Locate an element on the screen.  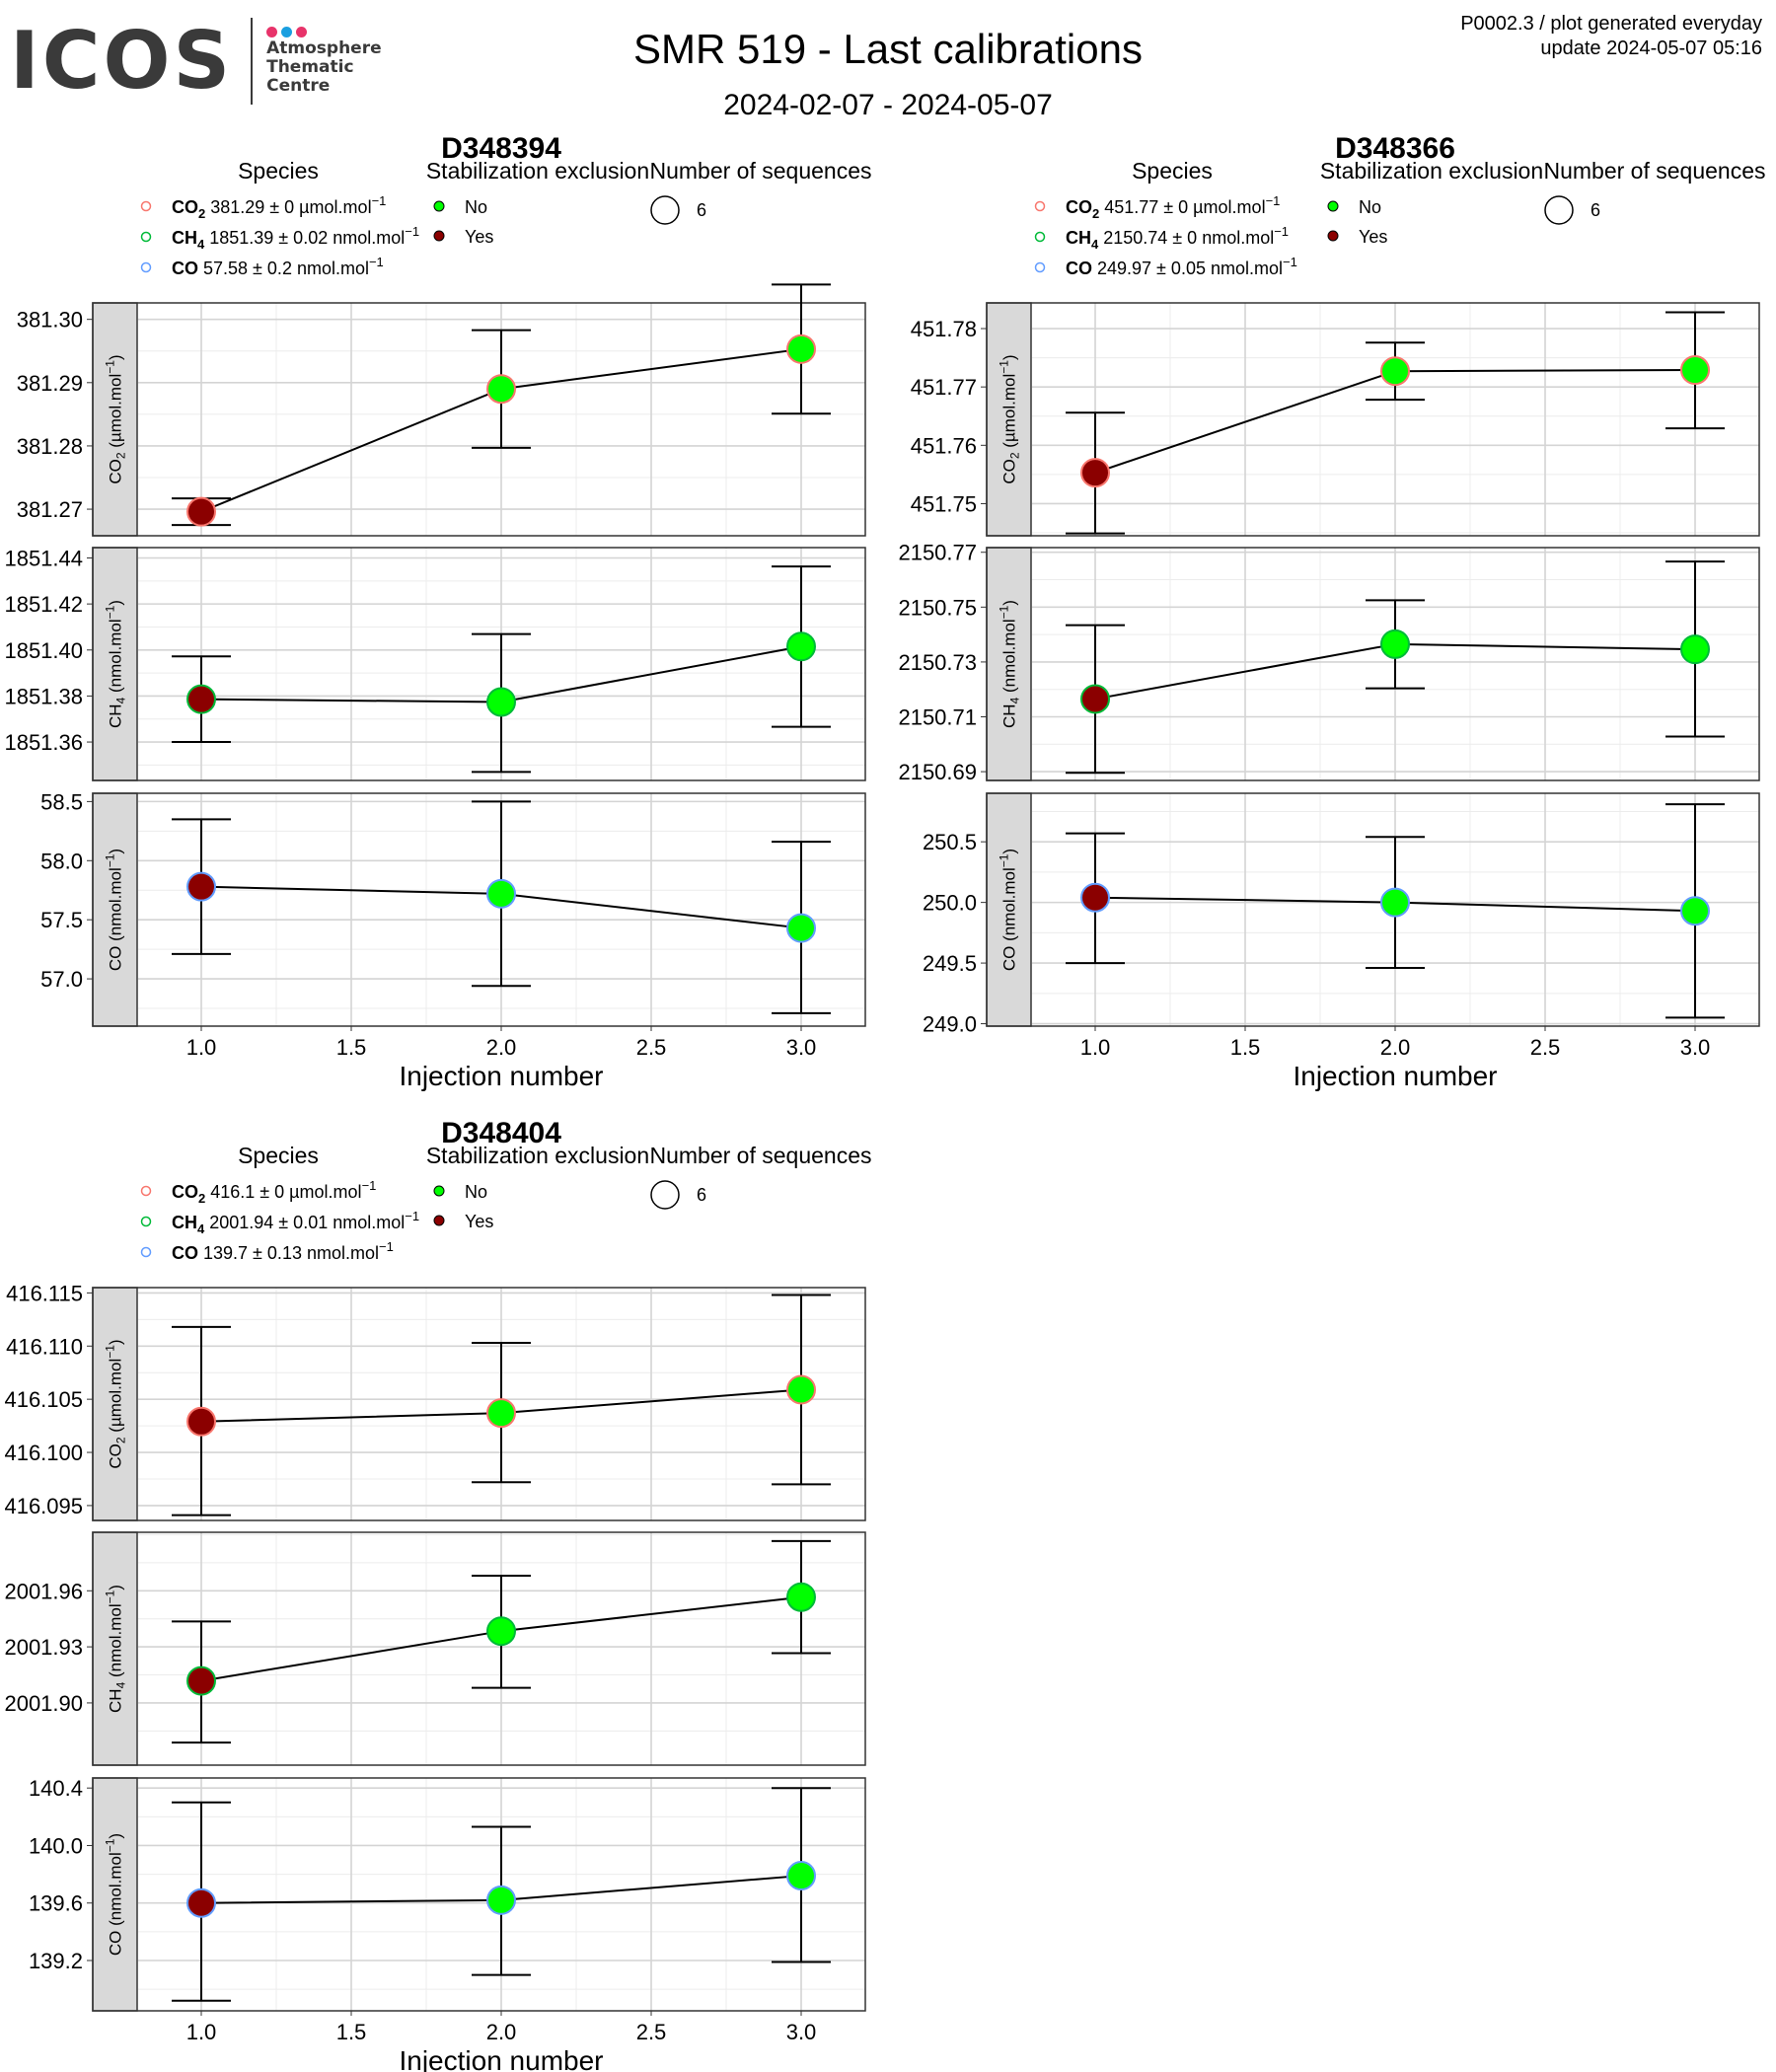
y-tick-label: 2150.77 is located at coordinates (938, 553).